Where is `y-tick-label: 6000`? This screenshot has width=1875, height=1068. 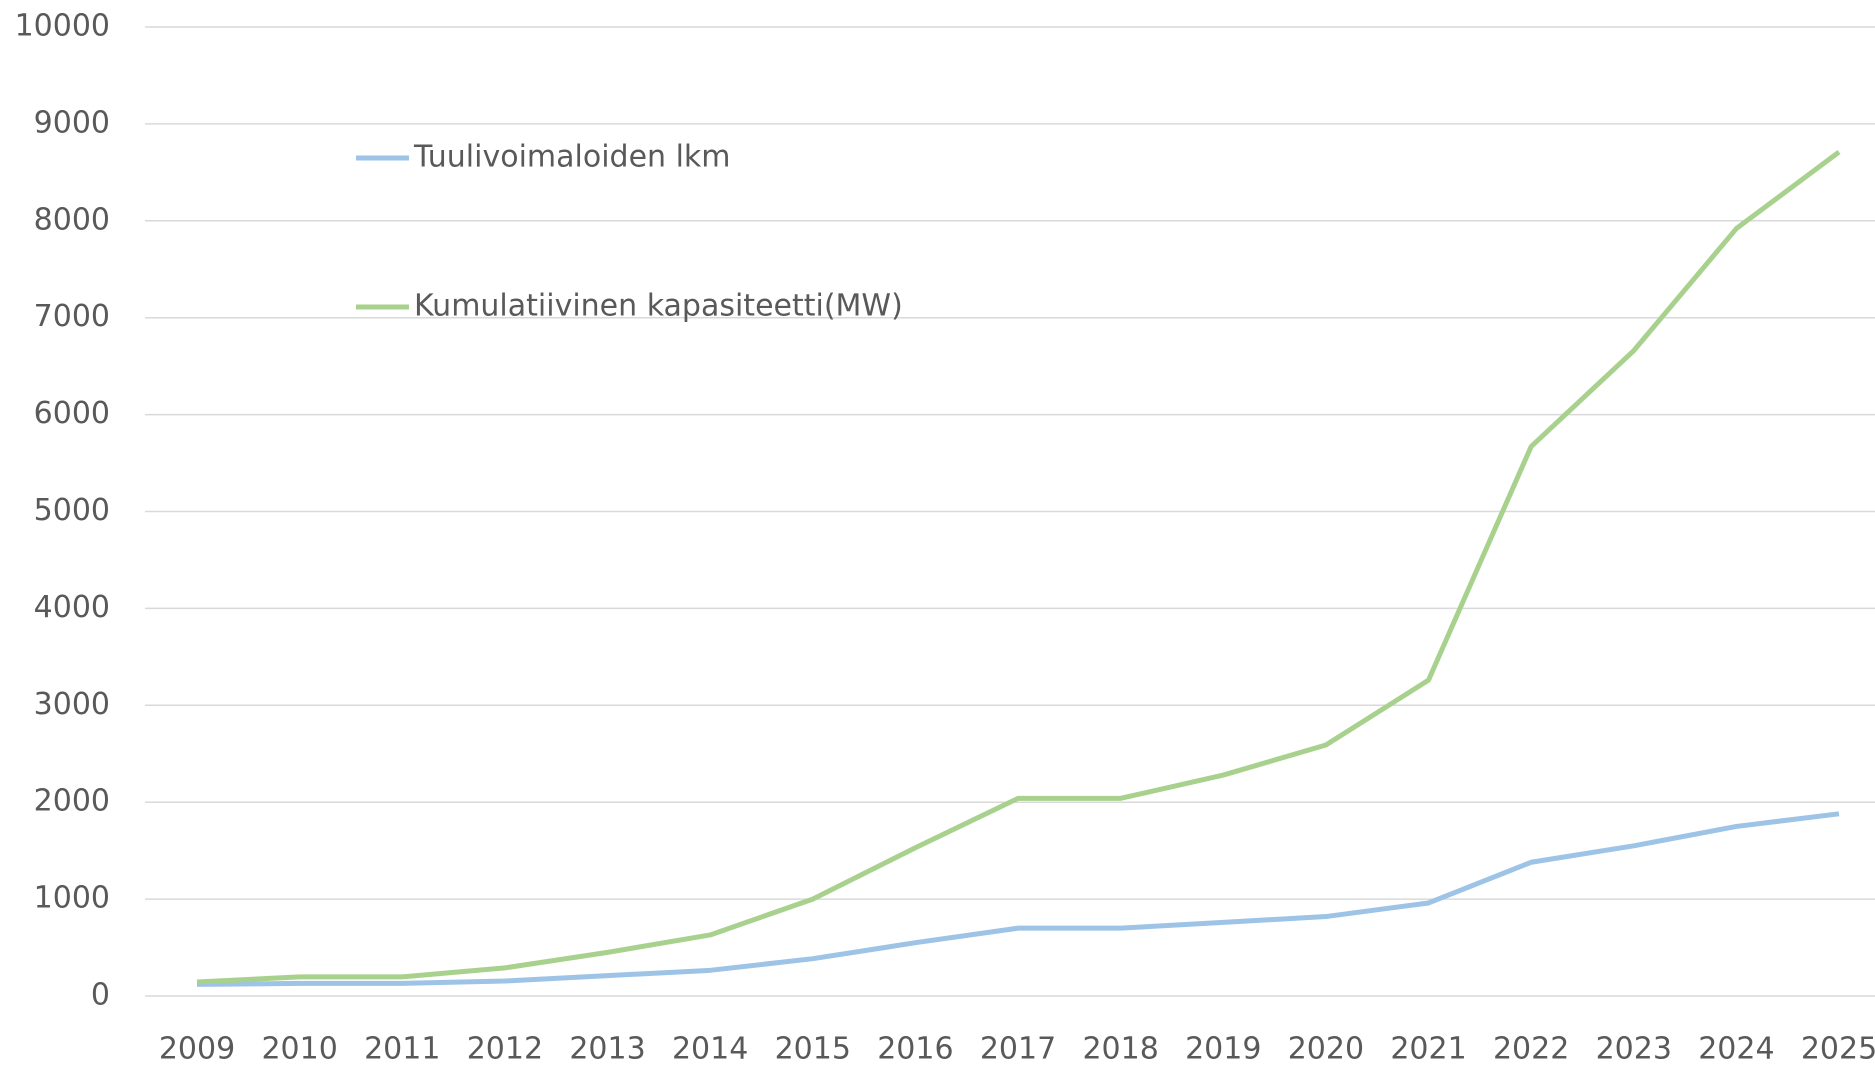 y-tick-label: 6000 is located at coordinates (72, 413).